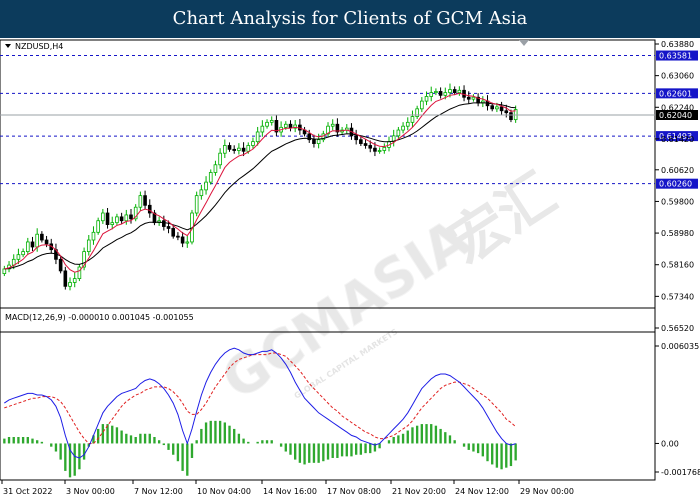  Describe the element at coordinates (547, 491) in the screenshot. I see `time-tick-label: 29 Nov 00:00` at that location.